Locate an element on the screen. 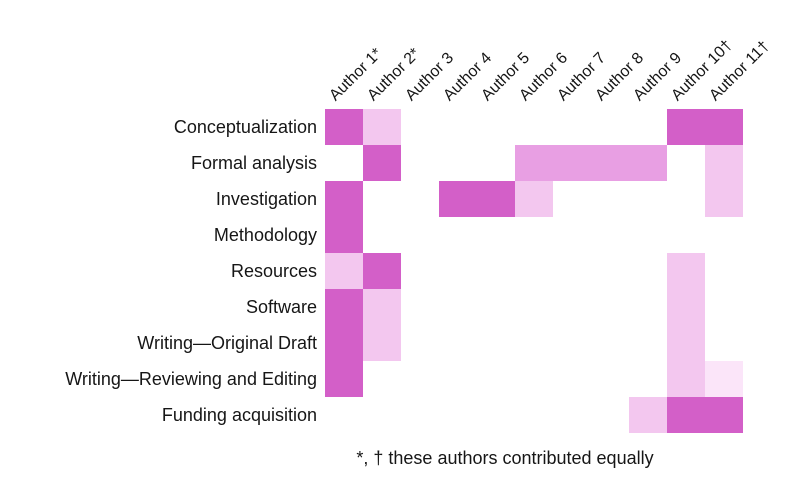 The width and height of the screenshot is (794, 489). row-label: Investigation is located at coordinates (266, 198).